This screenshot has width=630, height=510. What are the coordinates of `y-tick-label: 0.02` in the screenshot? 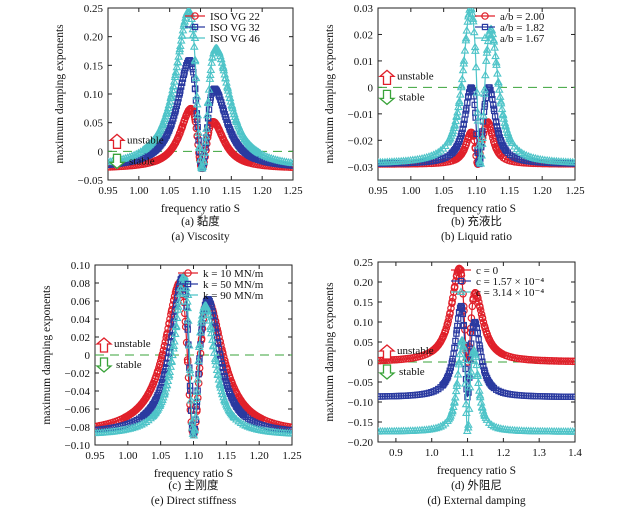 It's located at (80, 338).